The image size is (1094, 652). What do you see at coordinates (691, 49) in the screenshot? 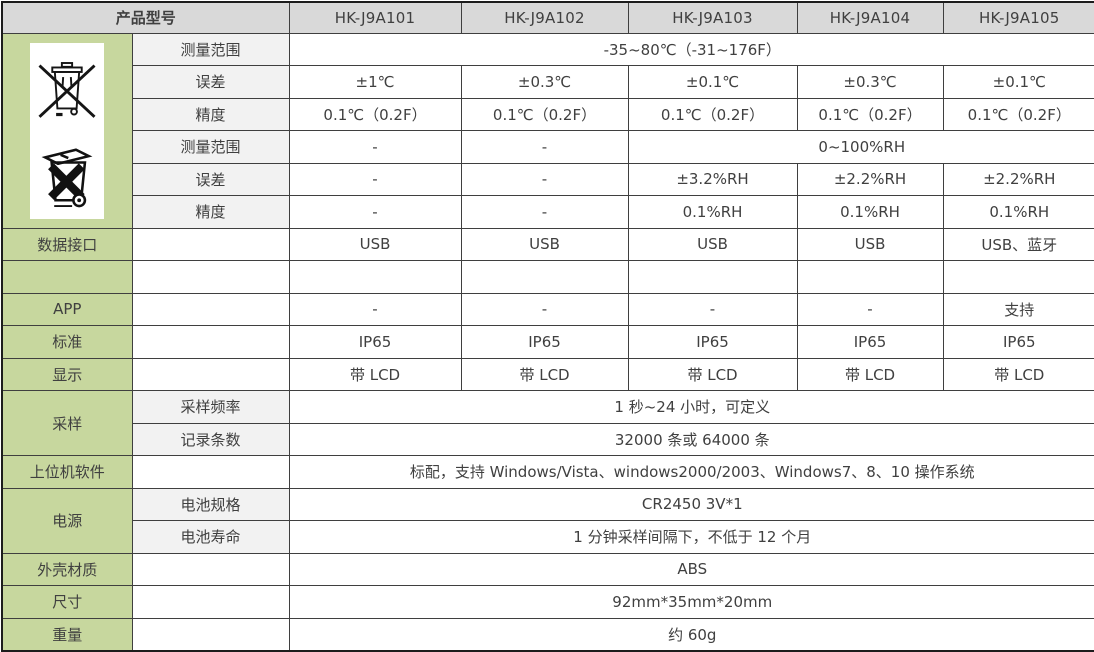
I see `temp-range-value: -35~80℃（-31~176F）` at bounding box center [691, 49].